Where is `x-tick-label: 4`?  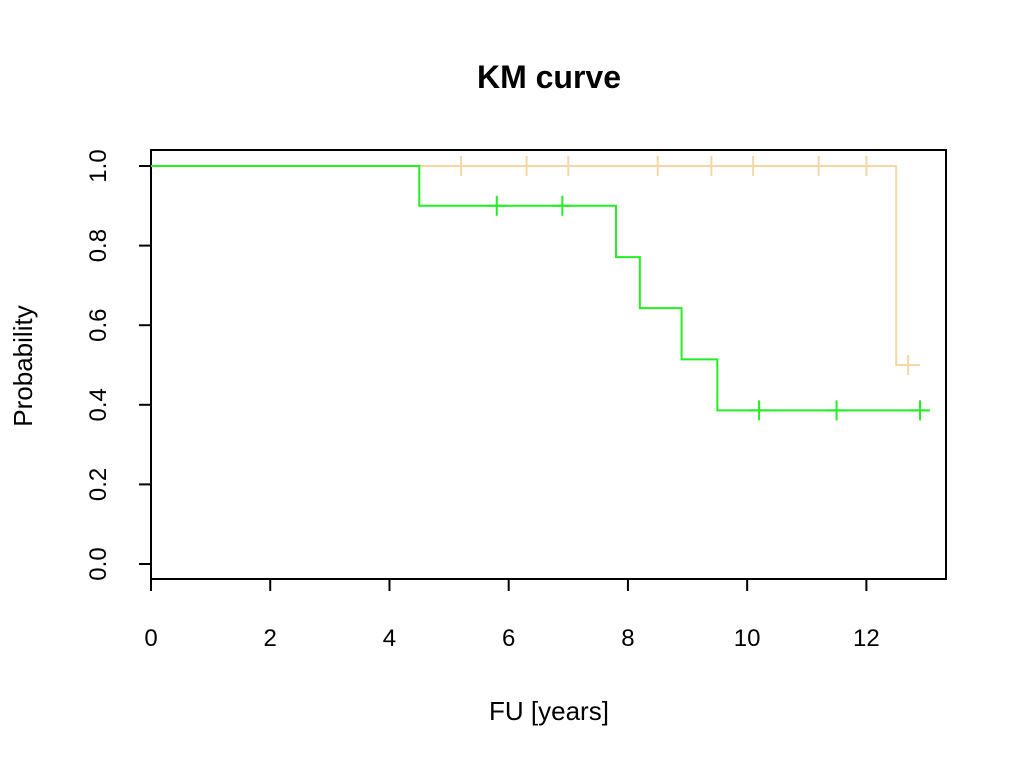
x-tick-label: 4 is located at coordinates (389, 638).